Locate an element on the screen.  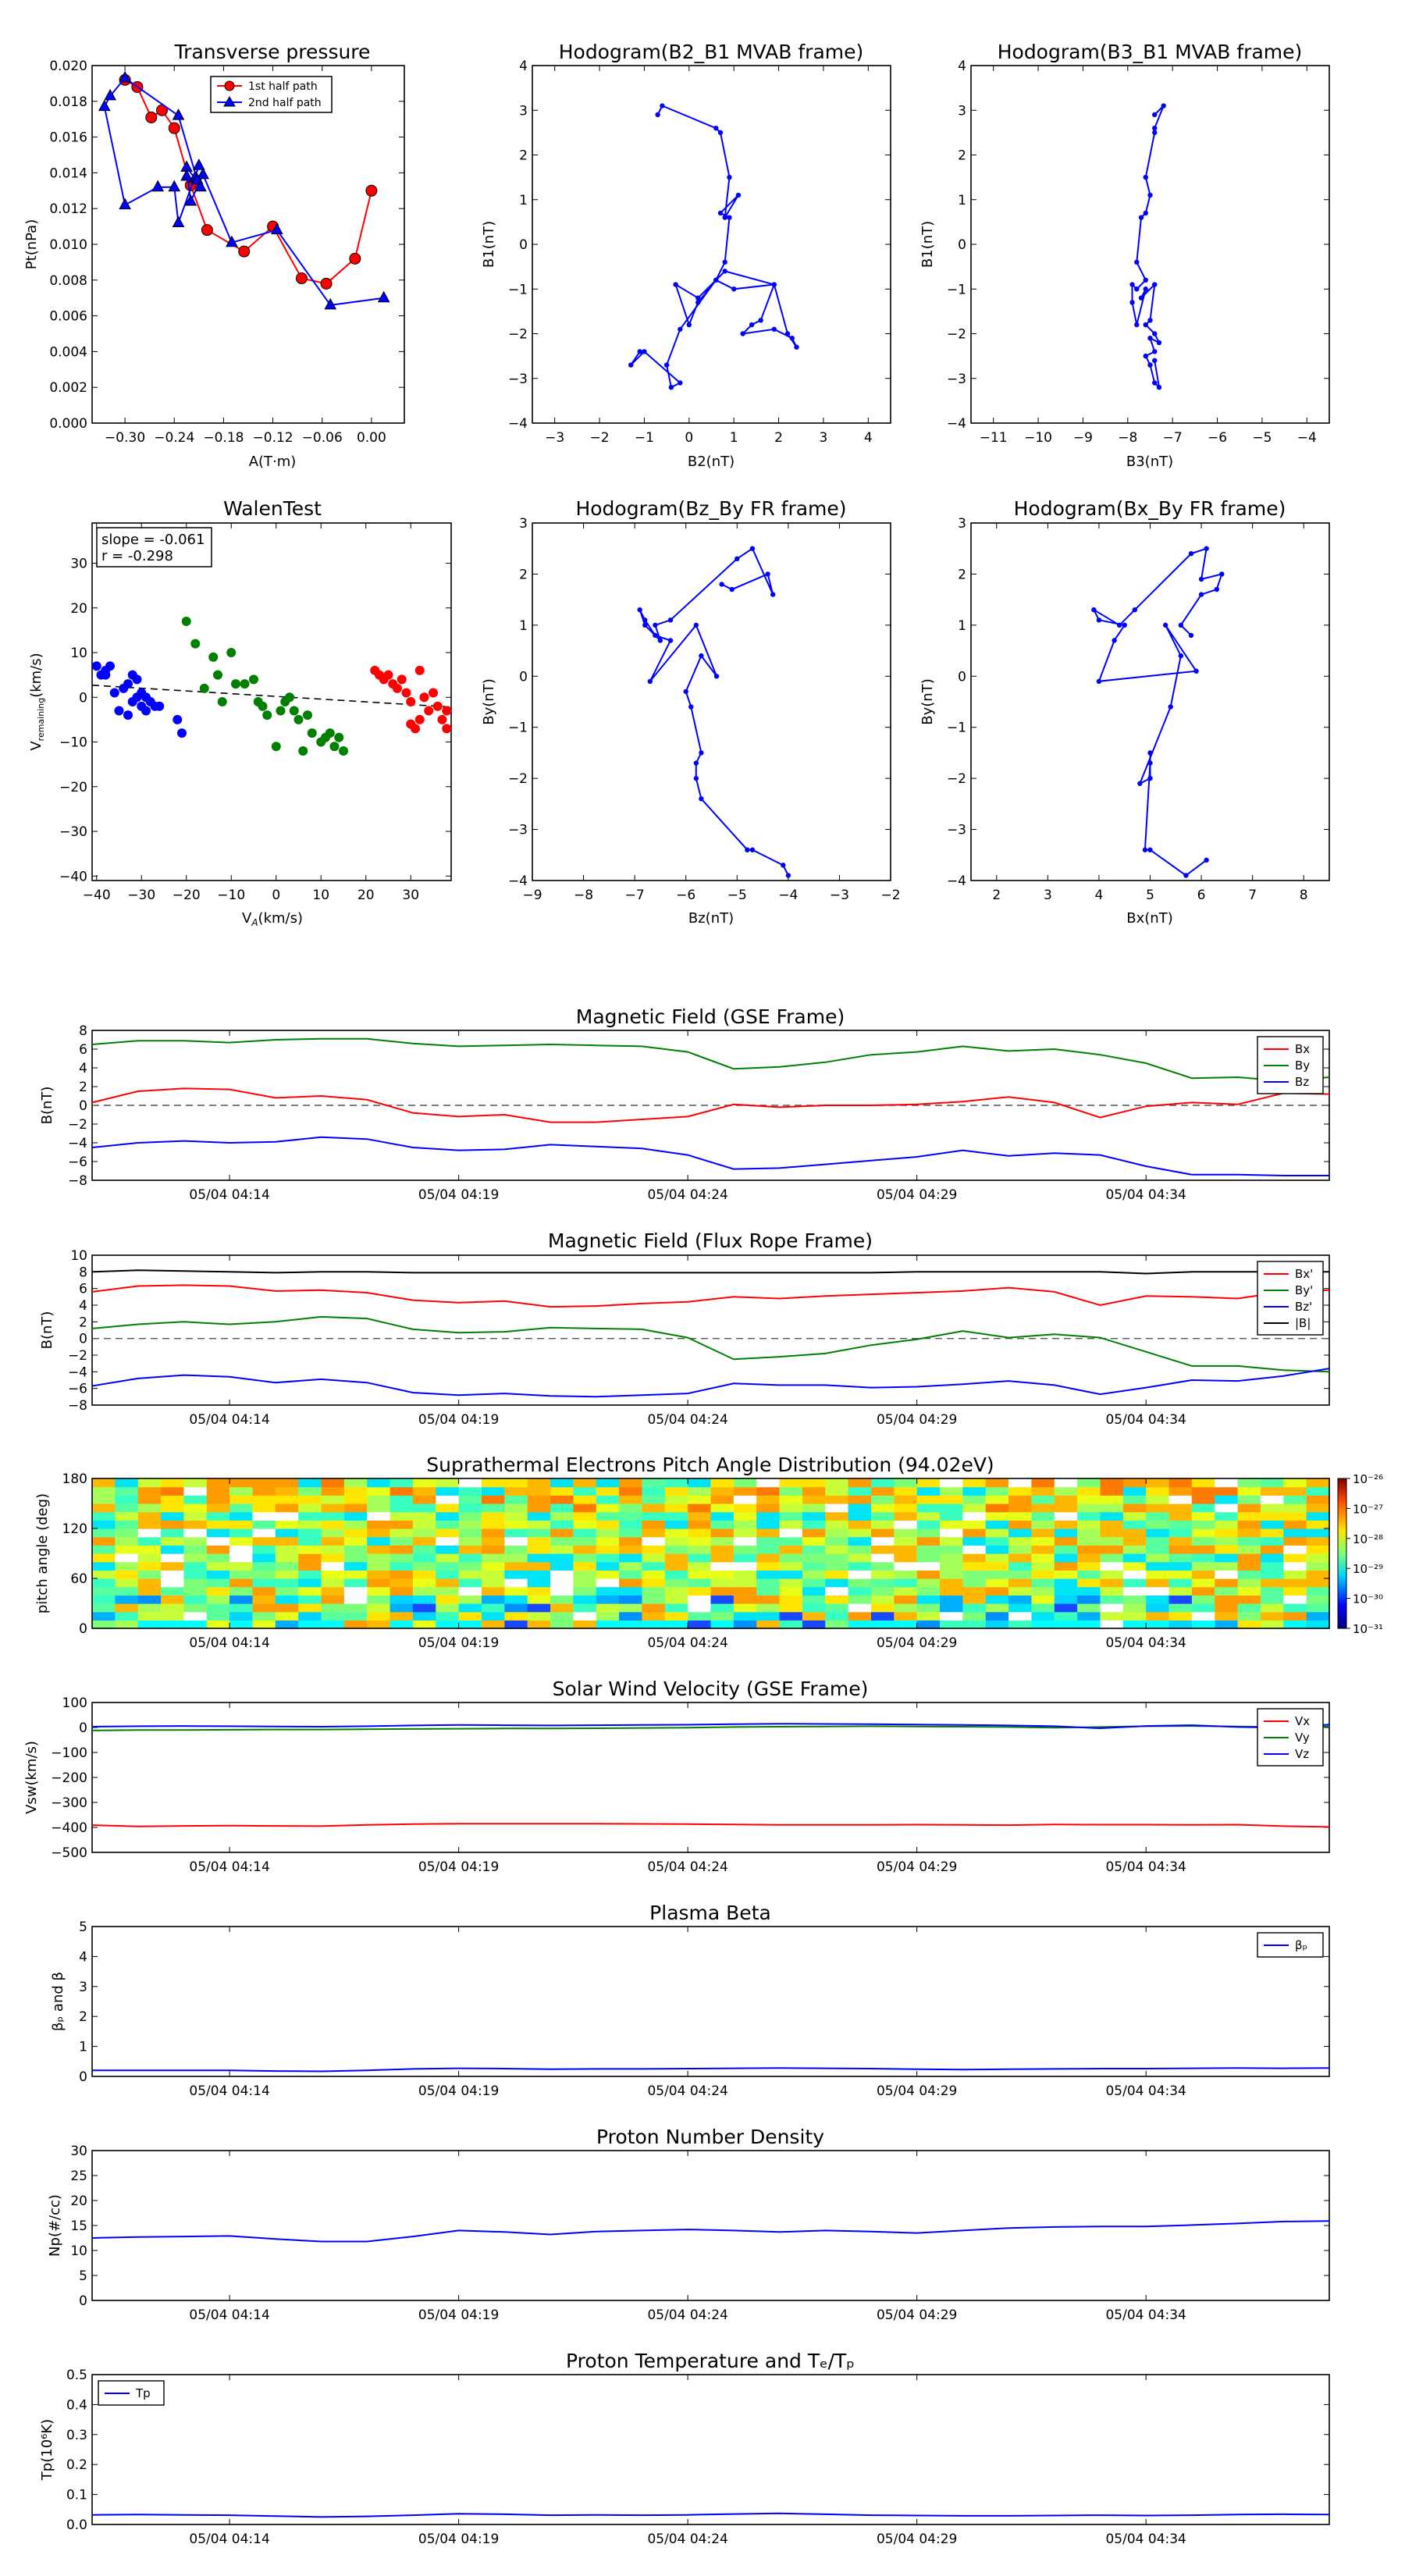
x-tick-label: −0.12 is located at coordinates (273, 438).